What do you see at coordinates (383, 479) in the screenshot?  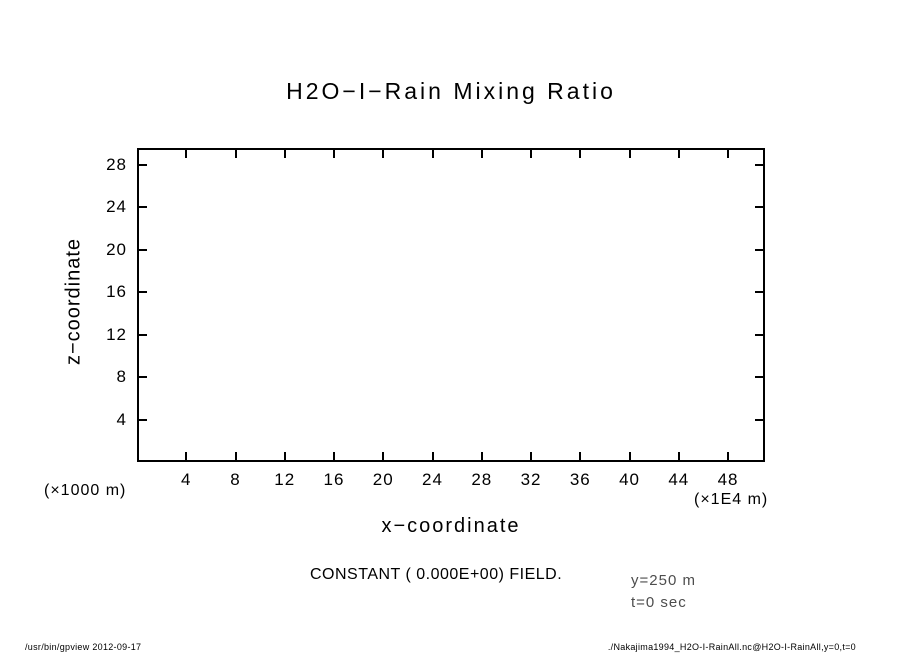 I see `x-tick-label: 20` at bounding box center [383, 479].